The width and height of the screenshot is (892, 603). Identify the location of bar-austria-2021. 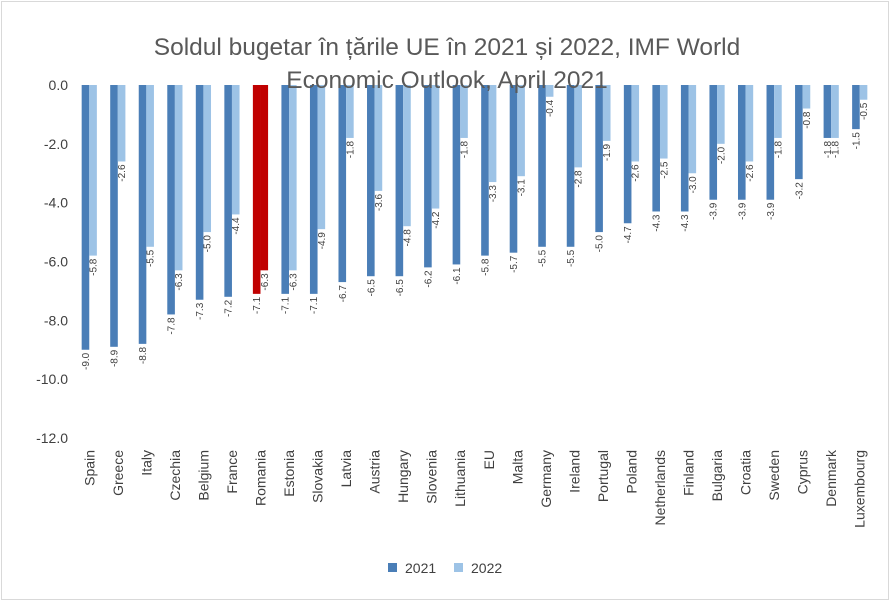
(371, 181).